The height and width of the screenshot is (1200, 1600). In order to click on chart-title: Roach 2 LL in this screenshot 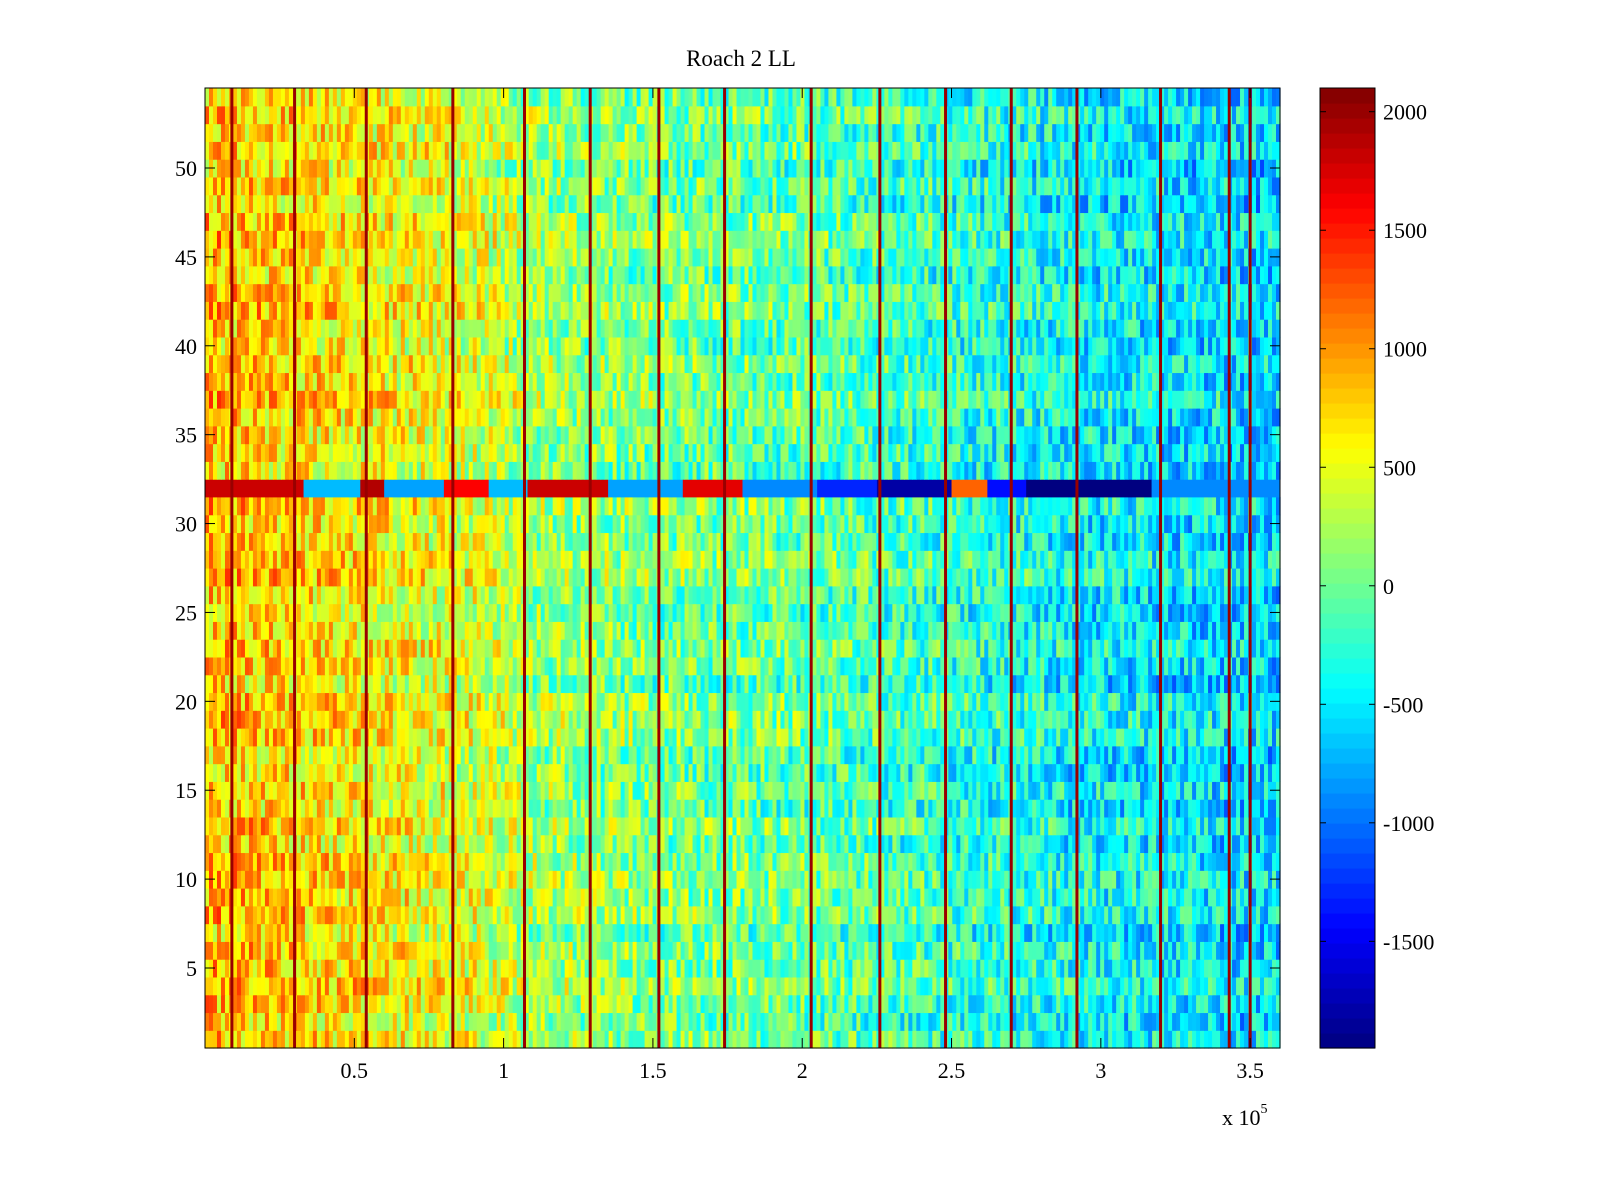, I will do `click(741, 58)`.